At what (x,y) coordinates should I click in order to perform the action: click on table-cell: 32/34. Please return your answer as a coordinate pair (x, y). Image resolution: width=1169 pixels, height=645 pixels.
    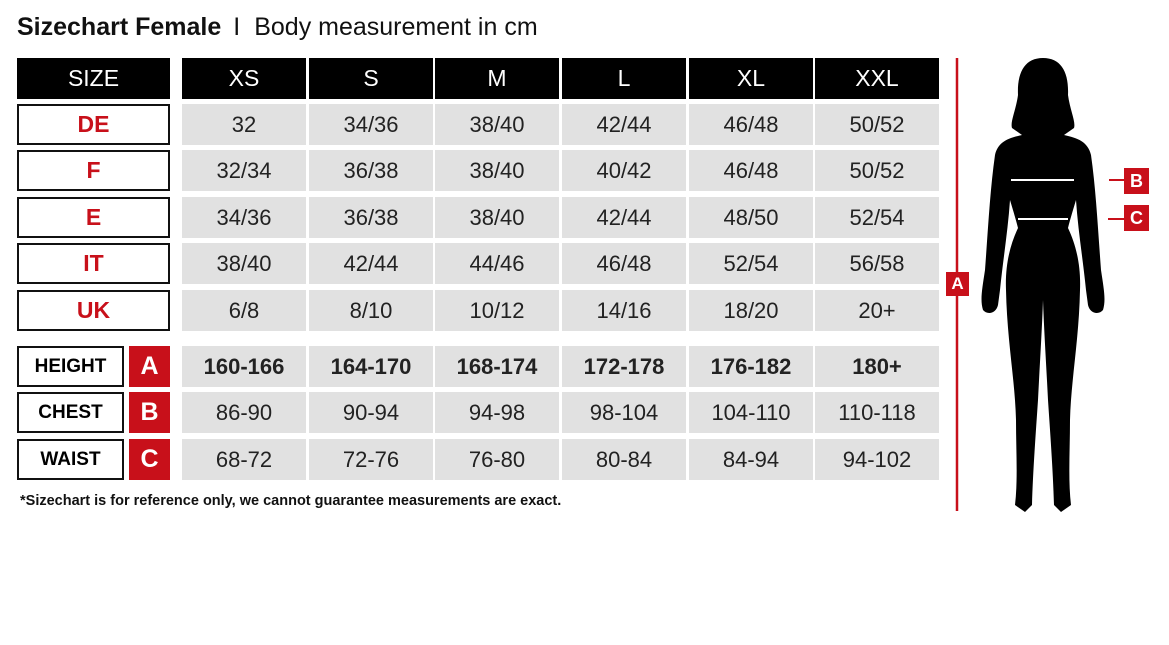
    Looking at the image, I should click on (244, 170).